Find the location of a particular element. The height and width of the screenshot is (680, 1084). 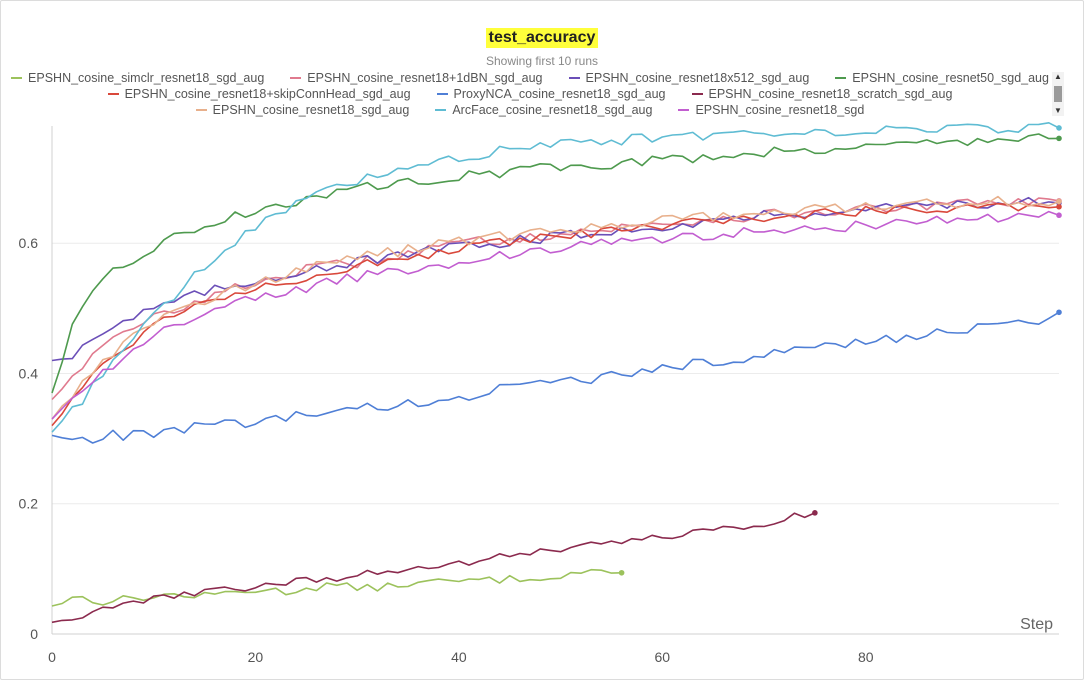

y-tick-label: 0.2 is located at coordinates (29, 504).